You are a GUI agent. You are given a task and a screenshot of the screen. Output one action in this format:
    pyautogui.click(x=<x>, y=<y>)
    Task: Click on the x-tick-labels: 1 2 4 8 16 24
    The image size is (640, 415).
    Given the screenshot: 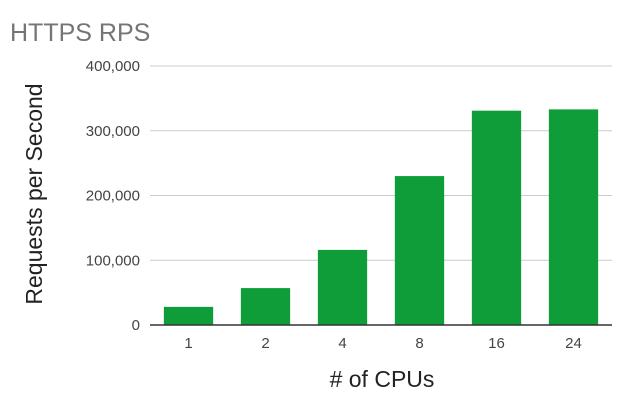 What is the action you would take?
    pyautogui.click(x=383, y=343)
    